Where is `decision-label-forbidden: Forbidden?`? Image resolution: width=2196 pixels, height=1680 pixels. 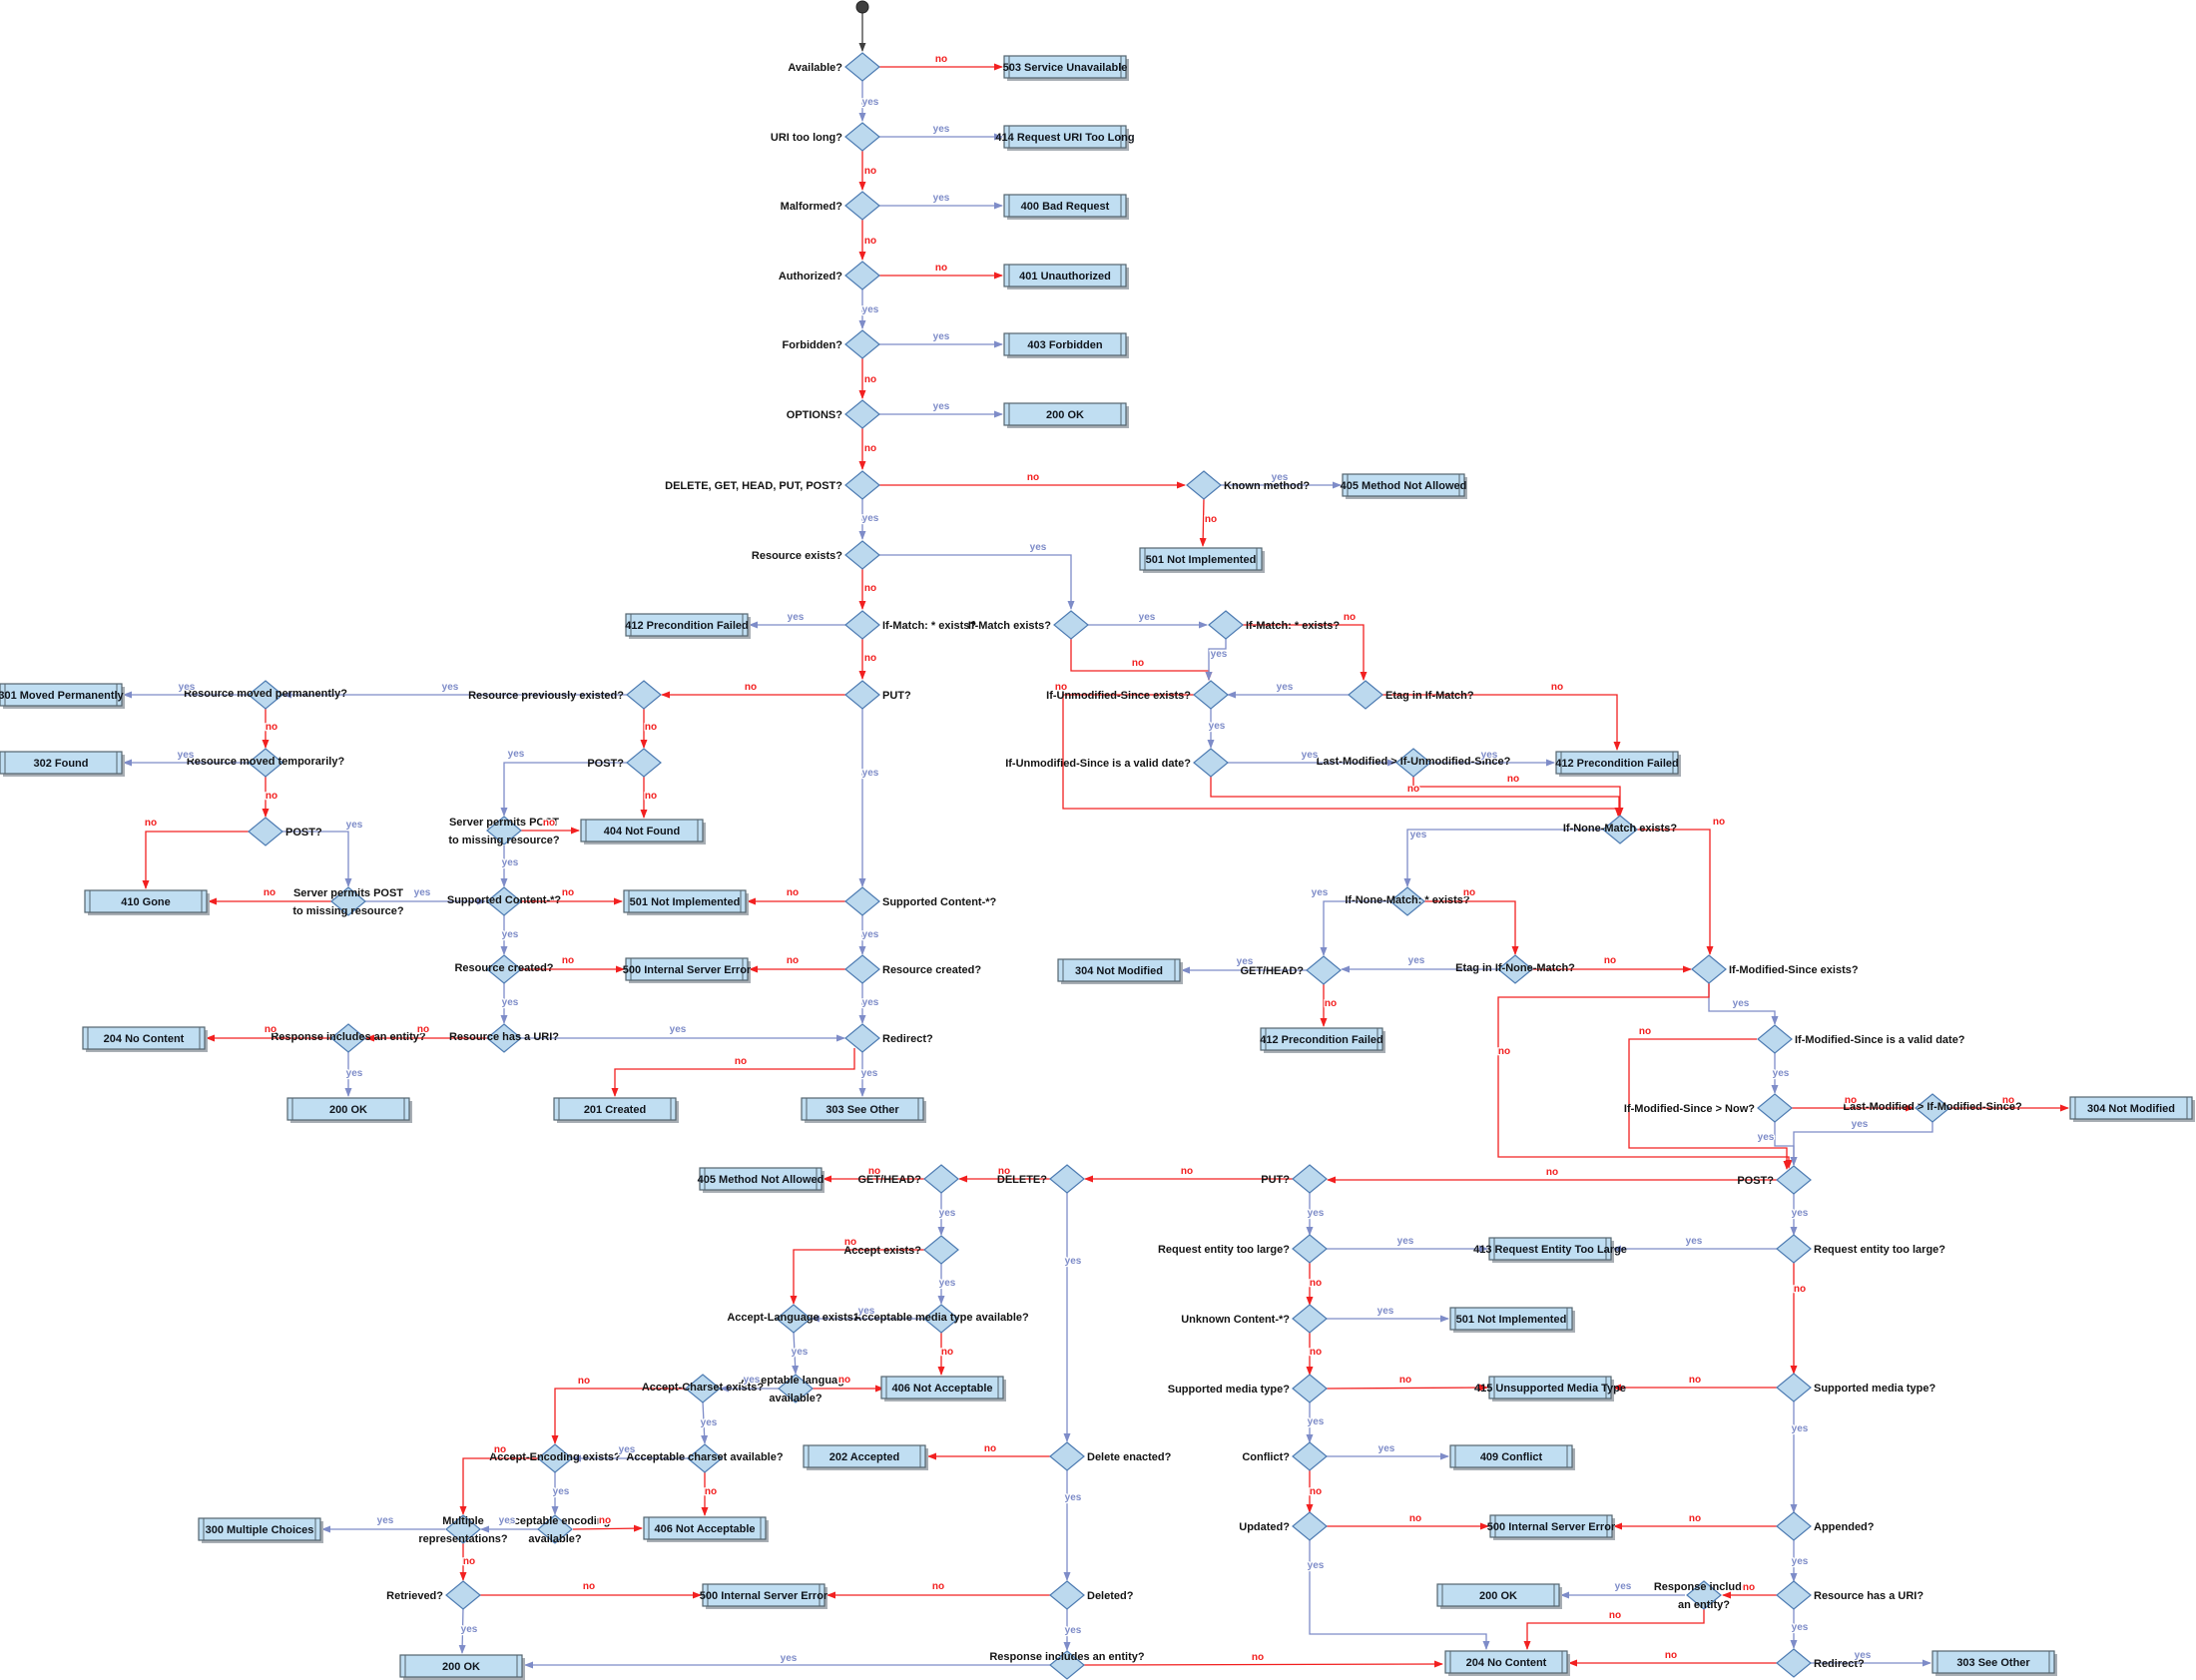
decision-label-forbidden: Forbidden? is located at coordinates (813, 345).